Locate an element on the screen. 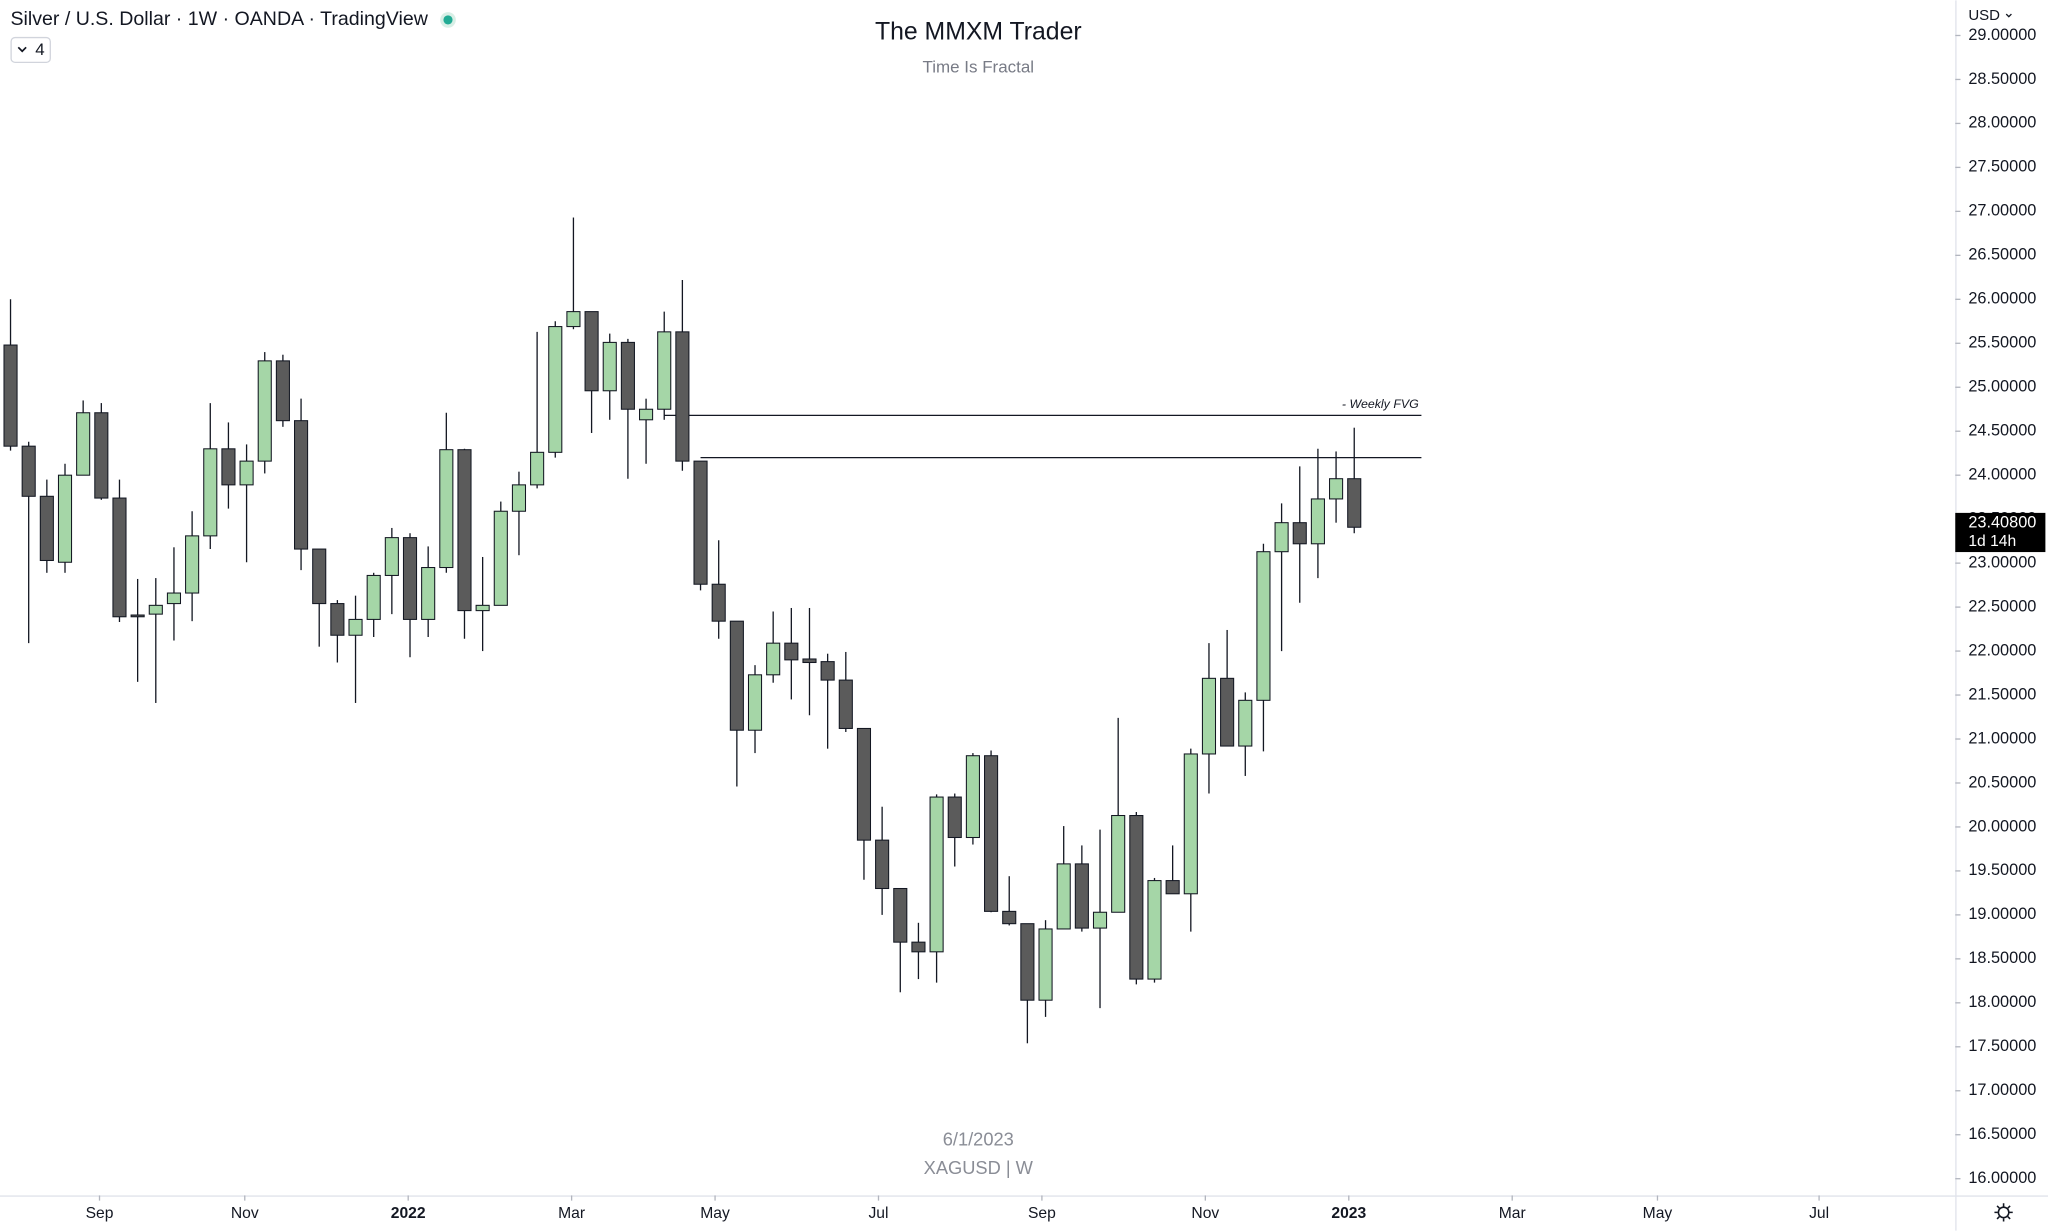  y-tick-label: 19.00000 is located at coordinates (2002, 914).